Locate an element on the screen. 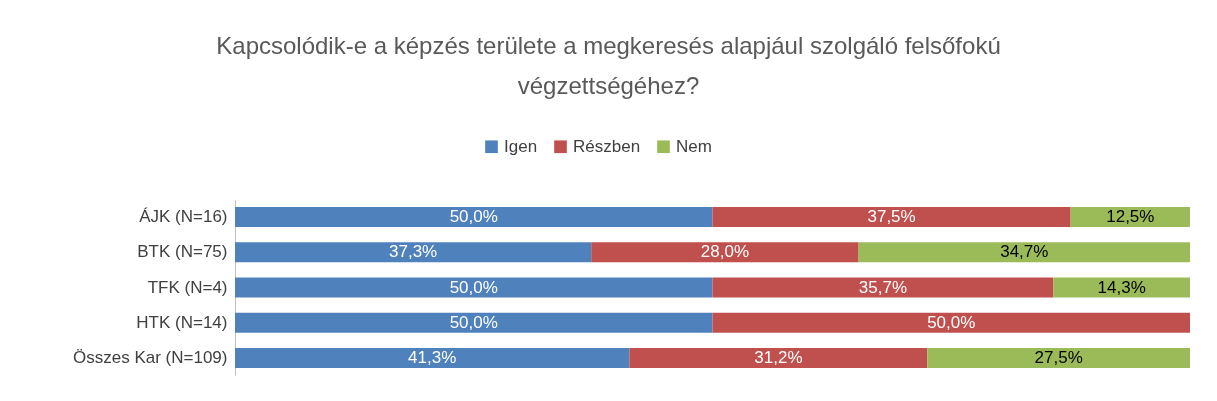 Image resolution: width=1217 pixels, height=401 pixels. data-label: 35,7% is located at coordinates (883, 287).